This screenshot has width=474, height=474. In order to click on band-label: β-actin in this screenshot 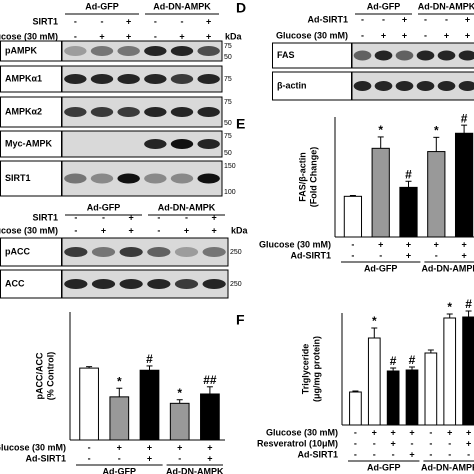, I will do `click(292, 85)`.